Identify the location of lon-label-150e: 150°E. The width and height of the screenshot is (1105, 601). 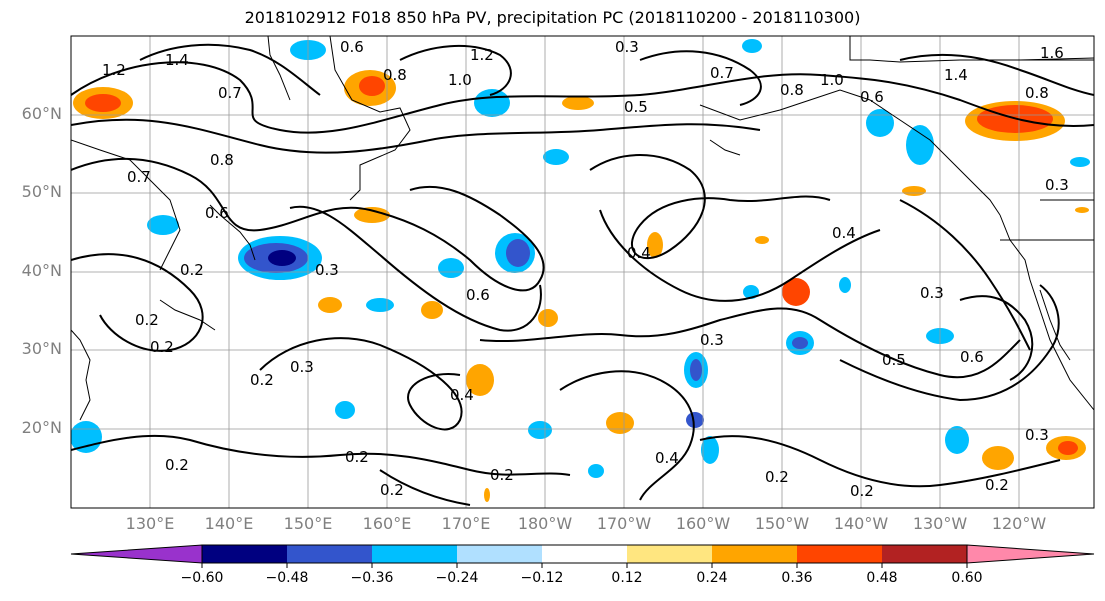
(308, 523).